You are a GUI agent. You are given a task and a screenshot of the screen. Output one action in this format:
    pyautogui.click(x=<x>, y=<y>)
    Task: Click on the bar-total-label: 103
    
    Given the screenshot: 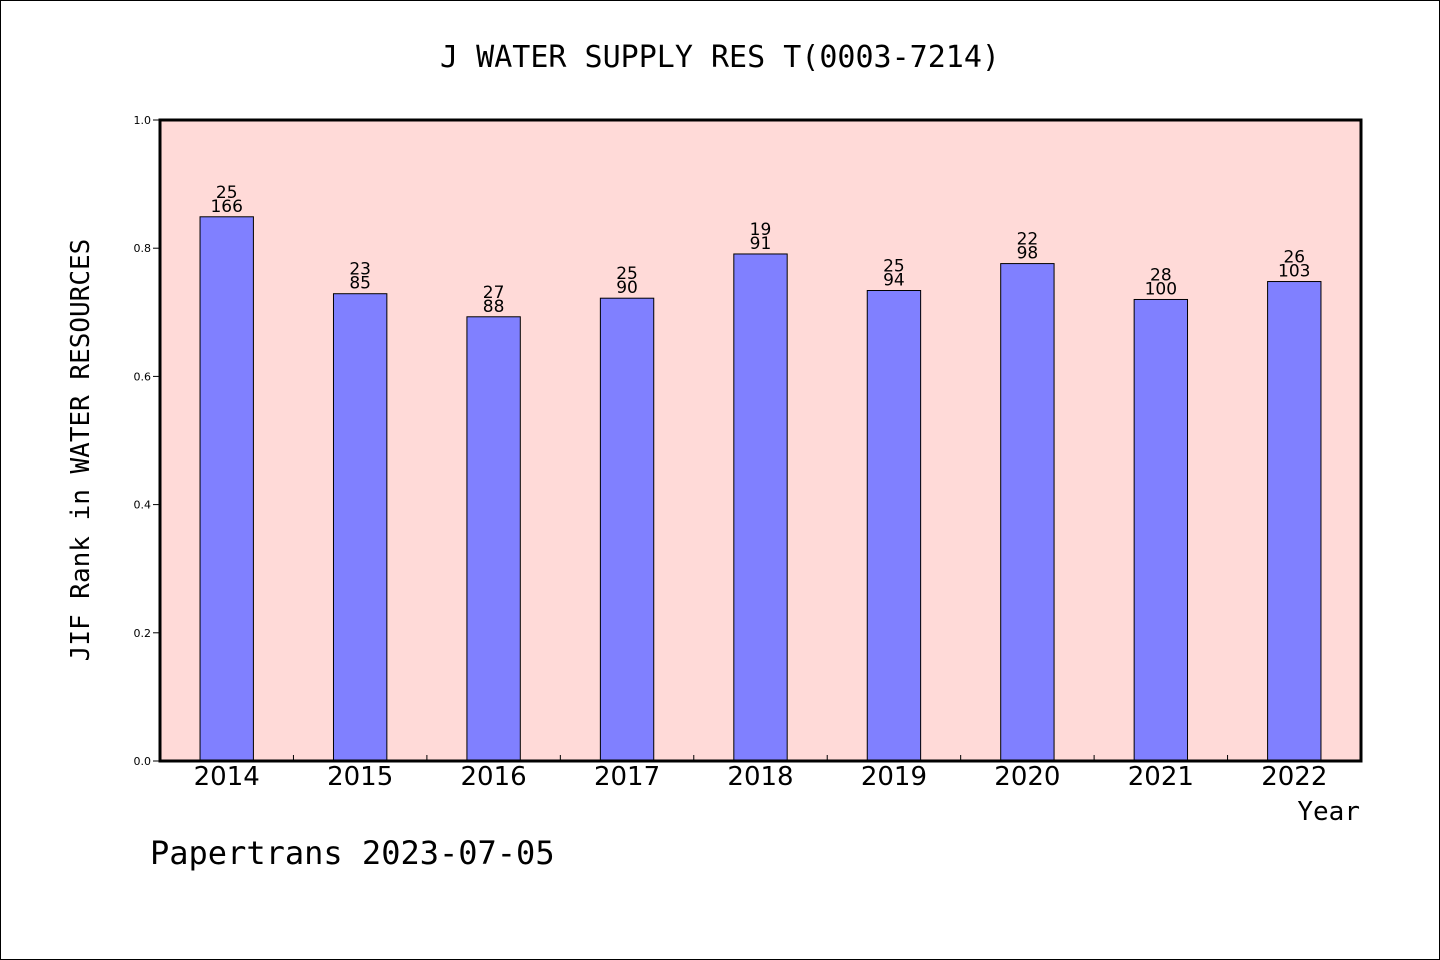 What is the action you would take?
    pyautogui.click(x=1294, y=272)
    